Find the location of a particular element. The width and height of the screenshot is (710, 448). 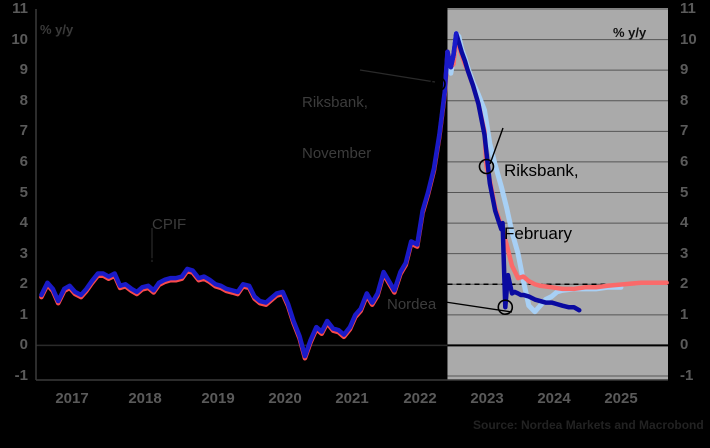

x-tick-2021: 2021 is located at coordinates (352, 398).